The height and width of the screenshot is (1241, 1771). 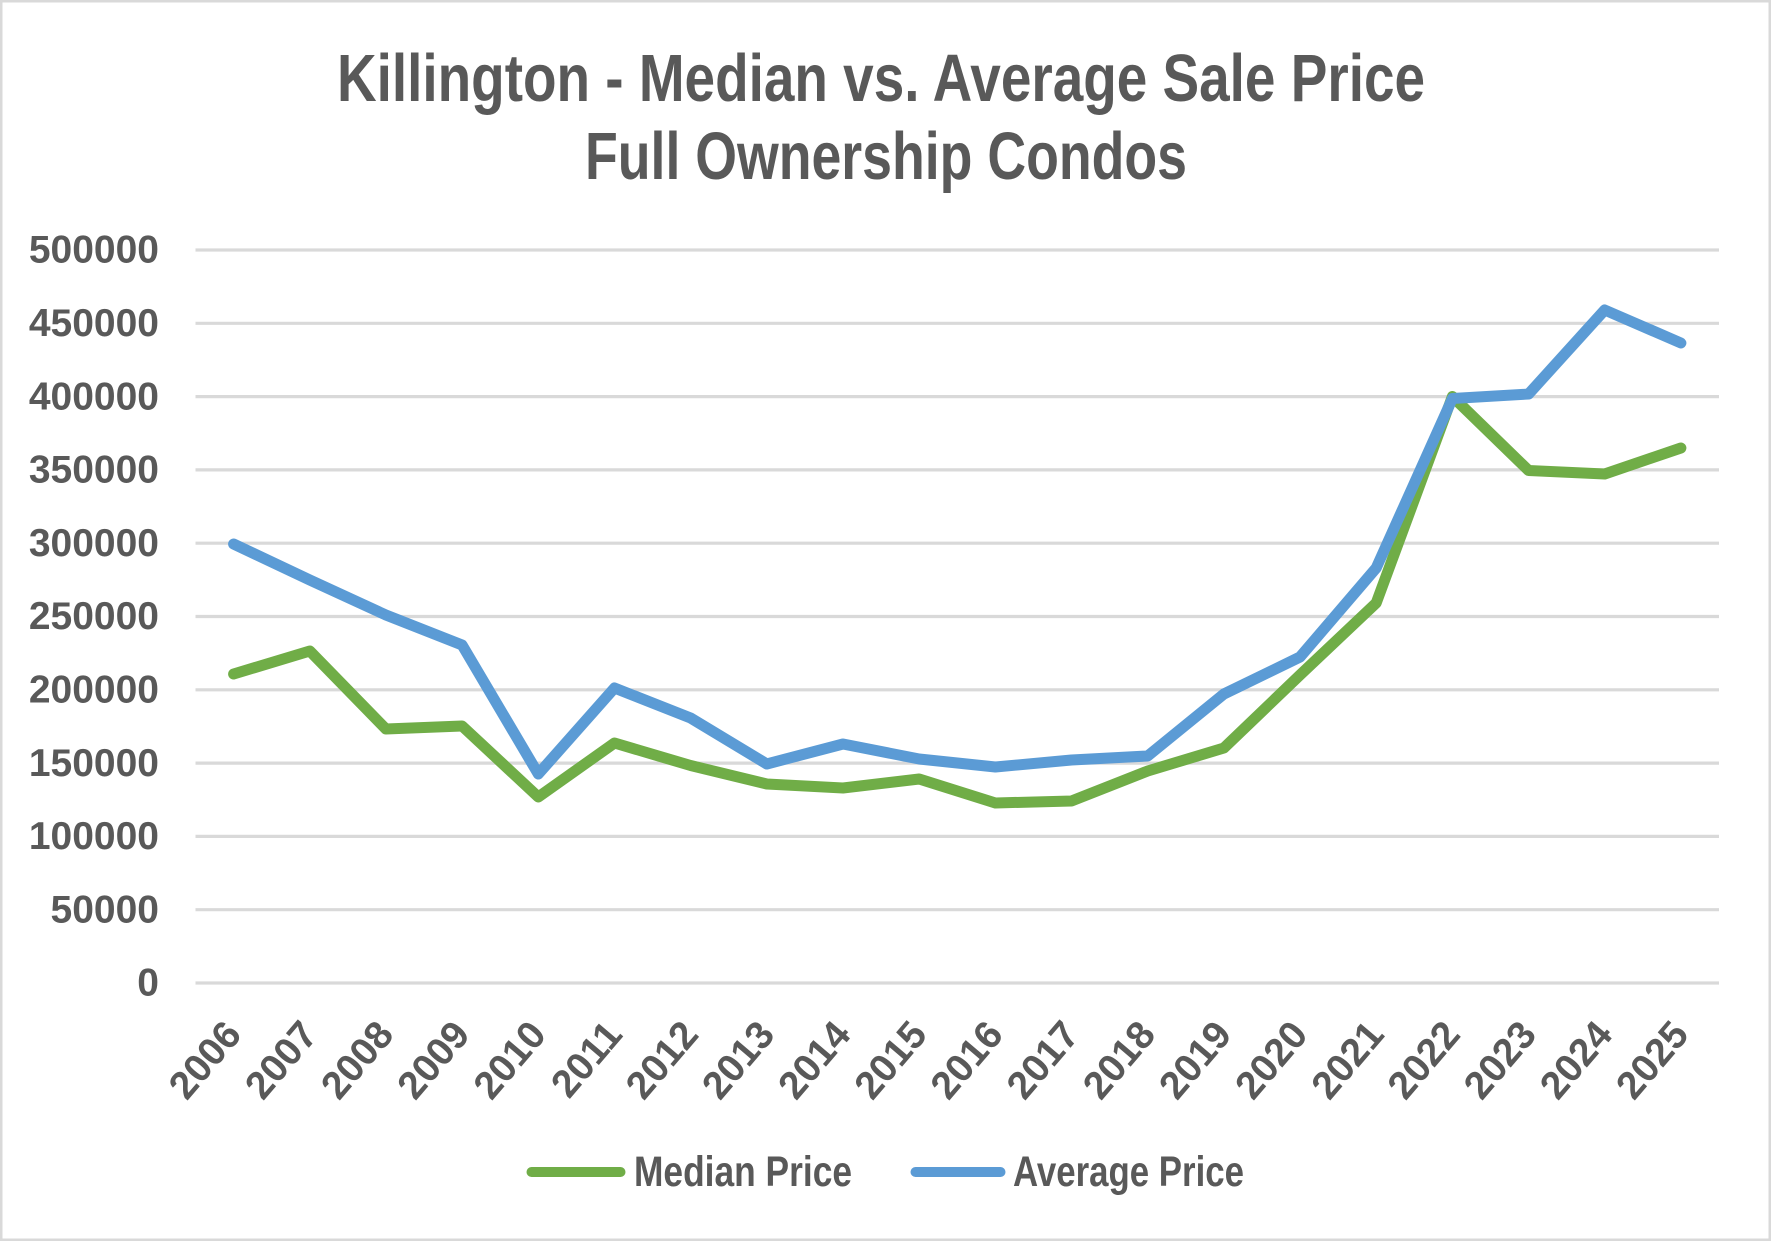 What do you see at coordinates (105, 909) in the screenshot?
I see `svg-text: 50000` at bounding box center [105, 909].